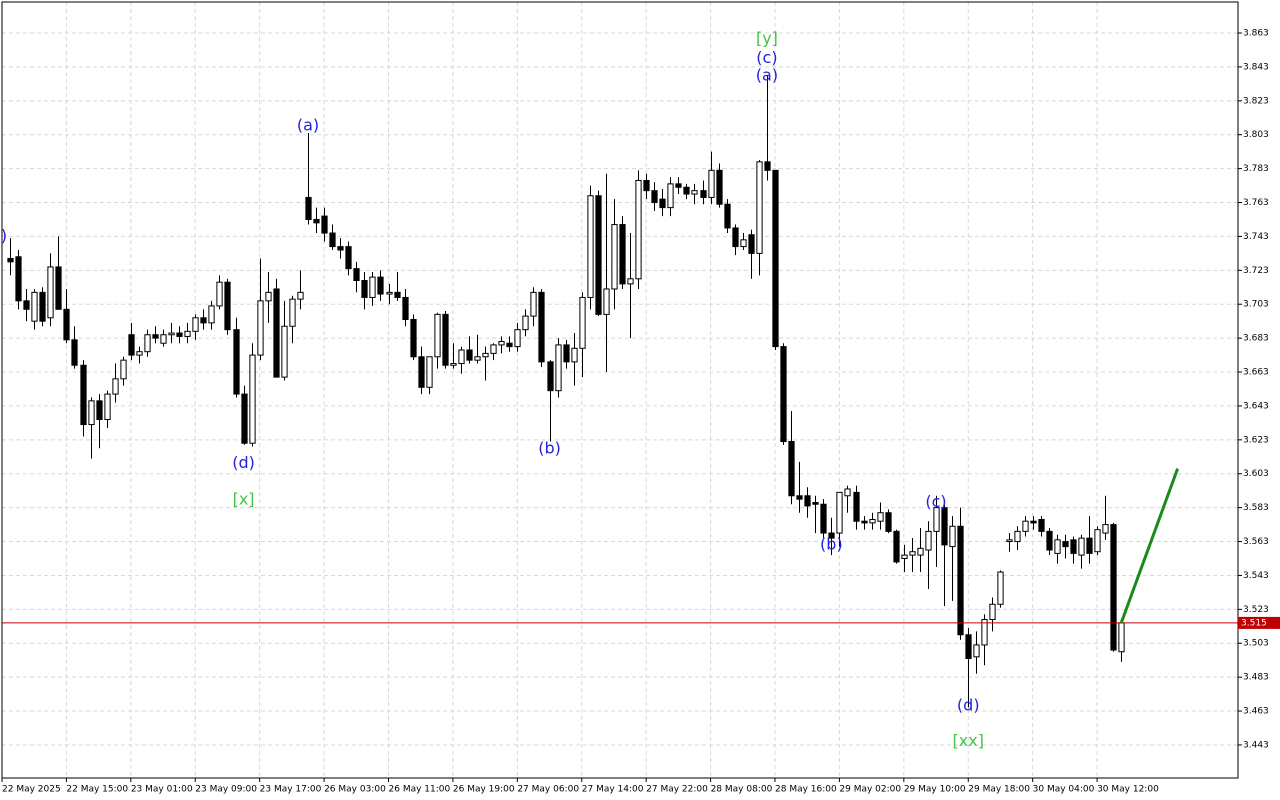 The height and width of the screenshot is (800, 1280). I want to click on y-tick-label: 3.703, so click(1256, 305).